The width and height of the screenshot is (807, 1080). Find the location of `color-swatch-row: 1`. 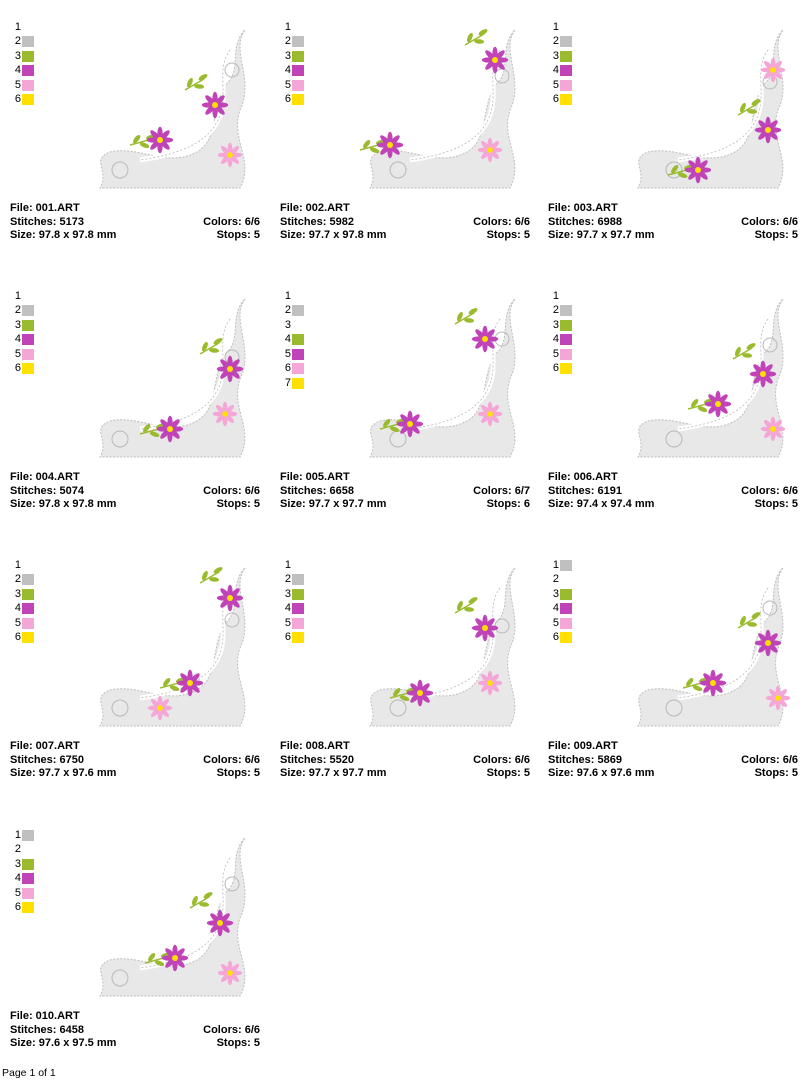

color-swatch-row: 1 is located at coordinates (295, 565).